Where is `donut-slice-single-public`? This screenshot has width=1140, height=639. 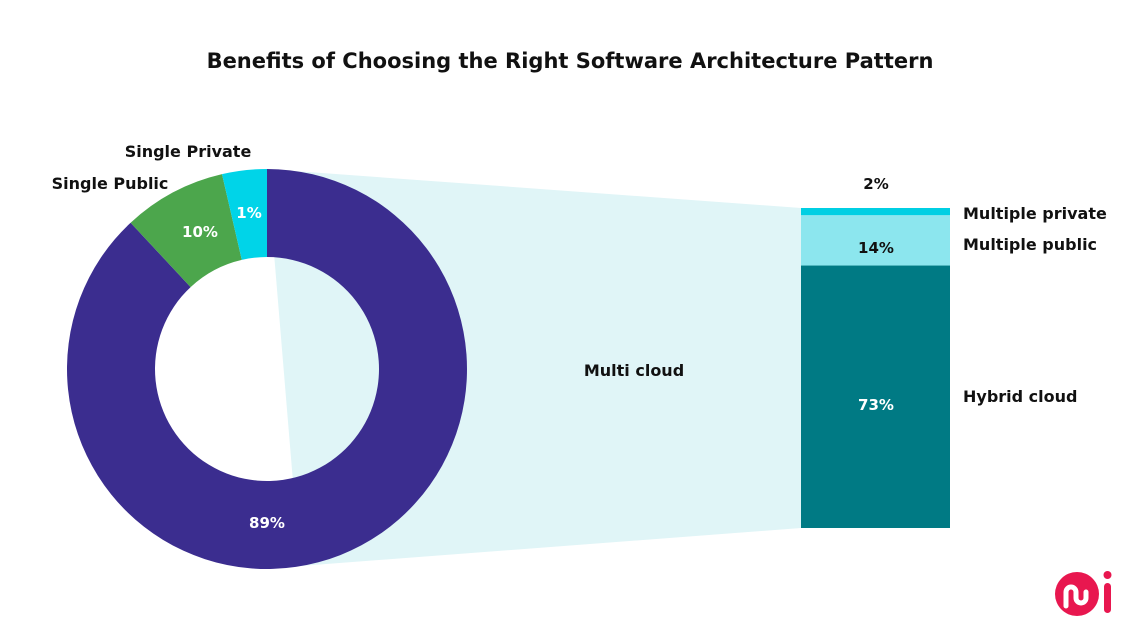
donut-slice-single-public is located at coordinates (186, 231).